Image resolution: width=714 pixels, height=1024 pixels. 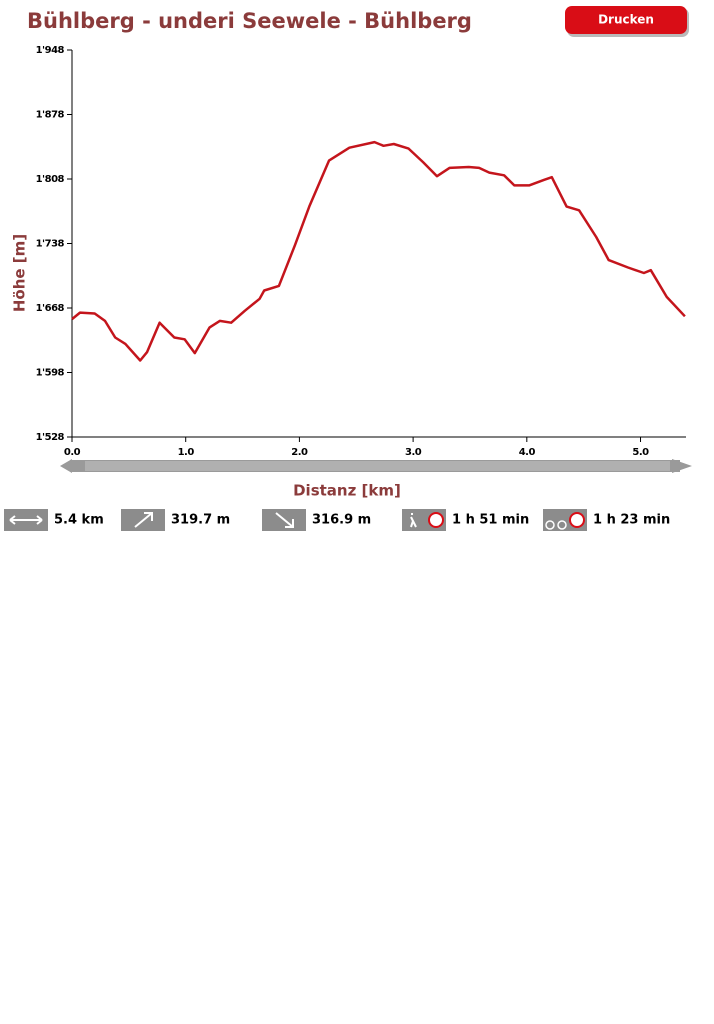 I want to click on print-button: Drucken, so click(x=627, y=21).